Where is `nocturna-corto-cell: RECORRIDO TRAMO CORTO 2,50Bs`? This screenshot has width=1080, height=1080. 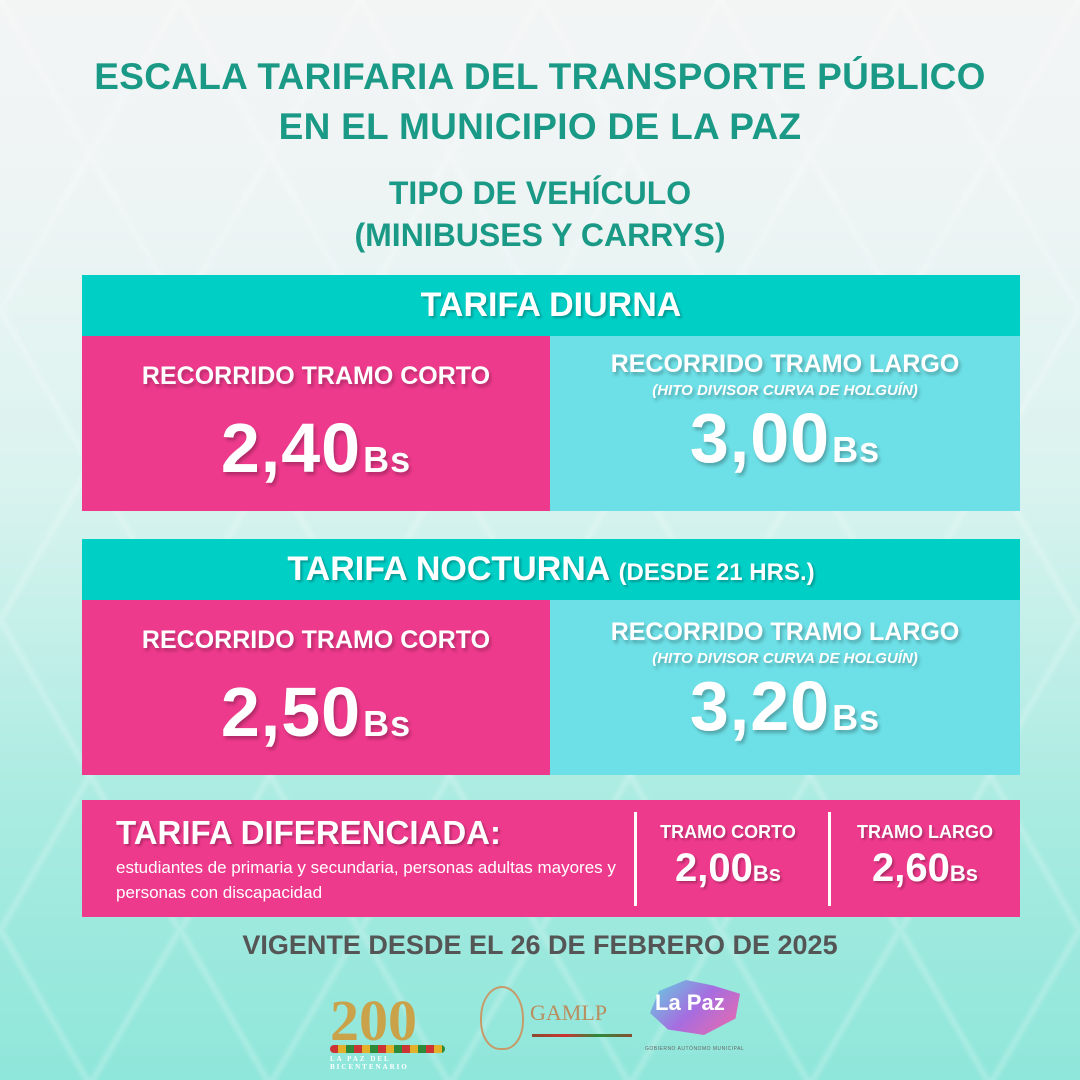
nocturna-corto-cell: RECORRIDO TRAMO CORTO 2,50Bs is located at coordinates (316, 687).